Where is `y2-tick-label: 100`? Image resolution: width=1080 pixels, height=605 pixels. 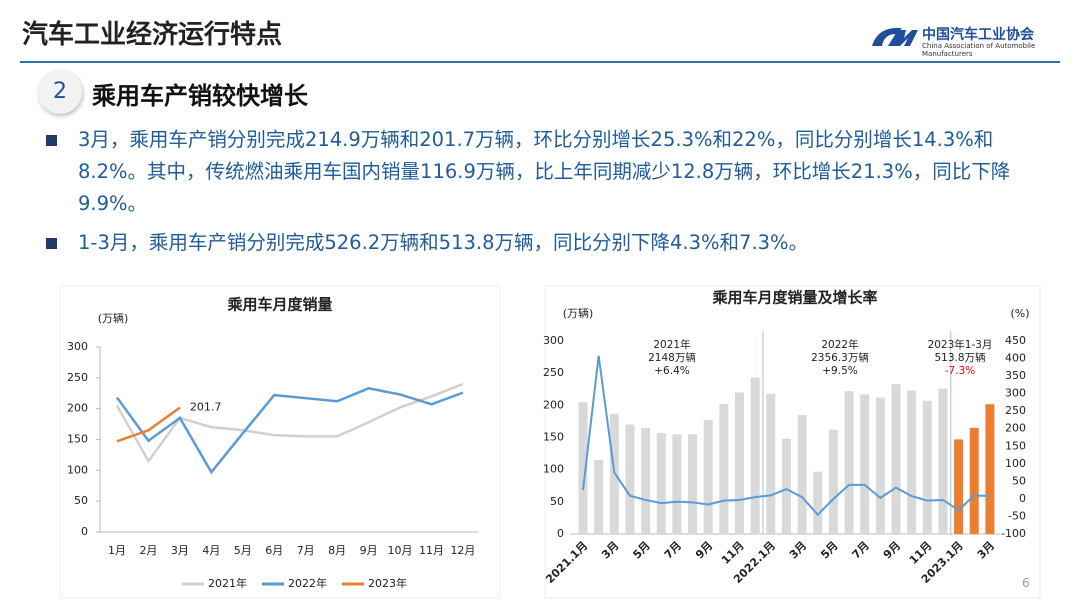 y2-tick-label: 100 is located at coordinates (1015, 463).